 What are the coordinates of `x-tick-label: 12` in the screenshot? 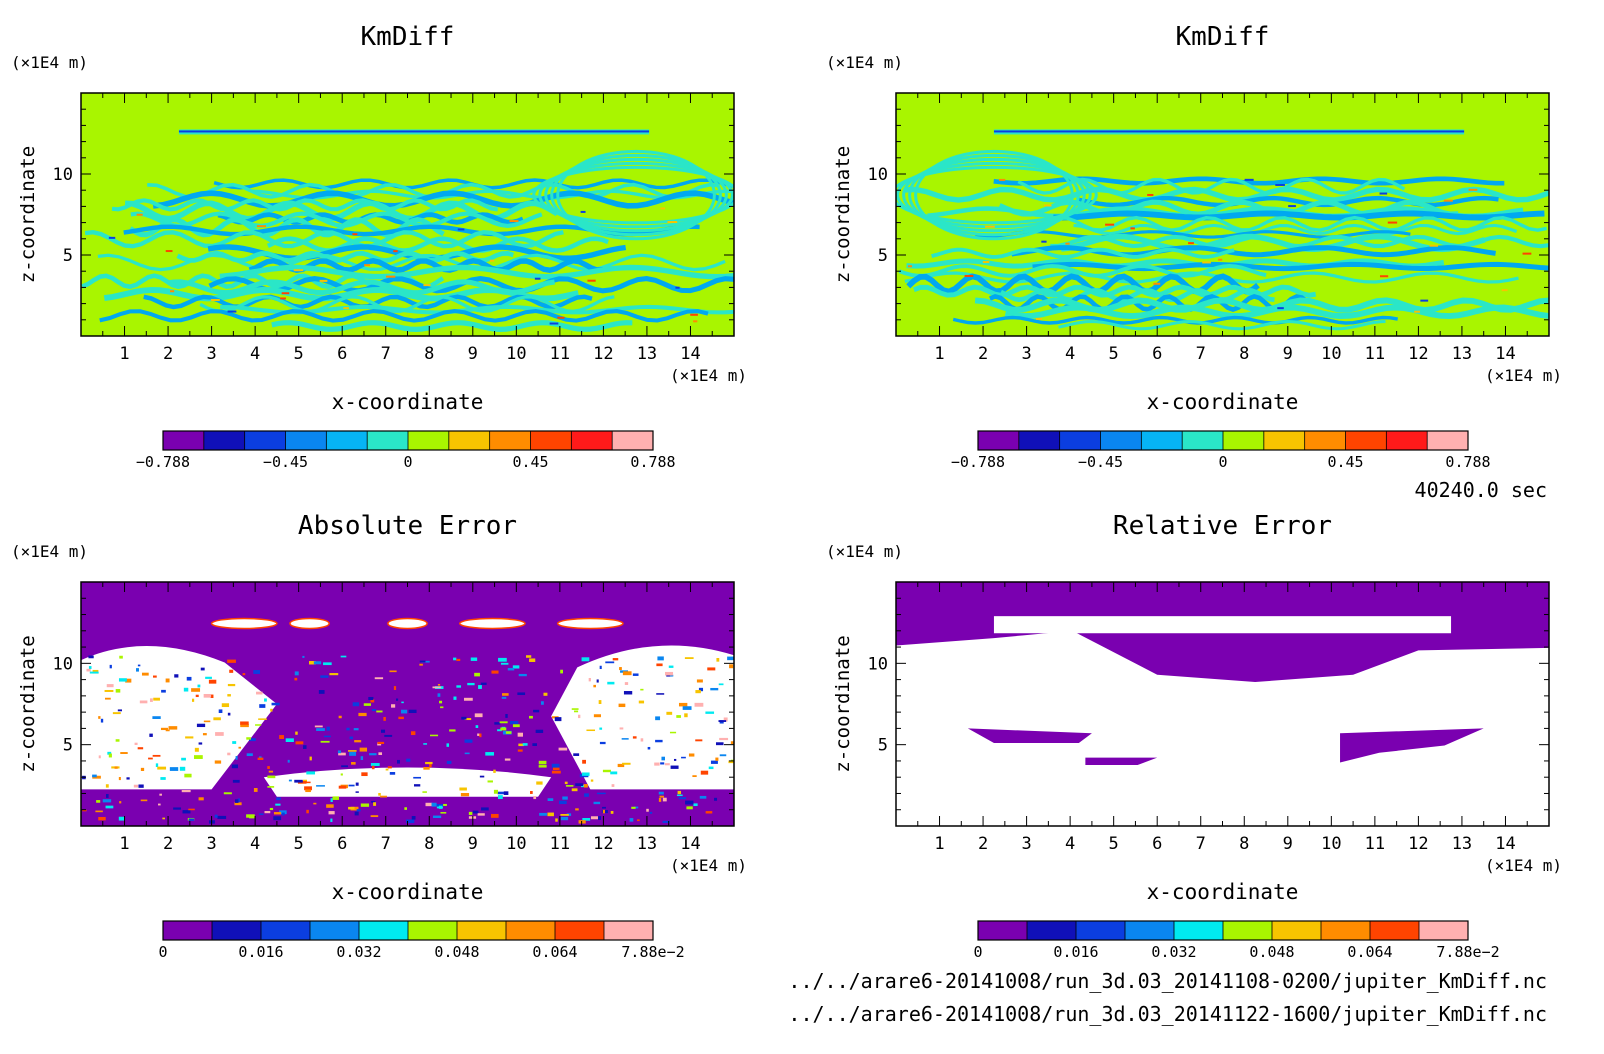 It's located at (1418, 354).